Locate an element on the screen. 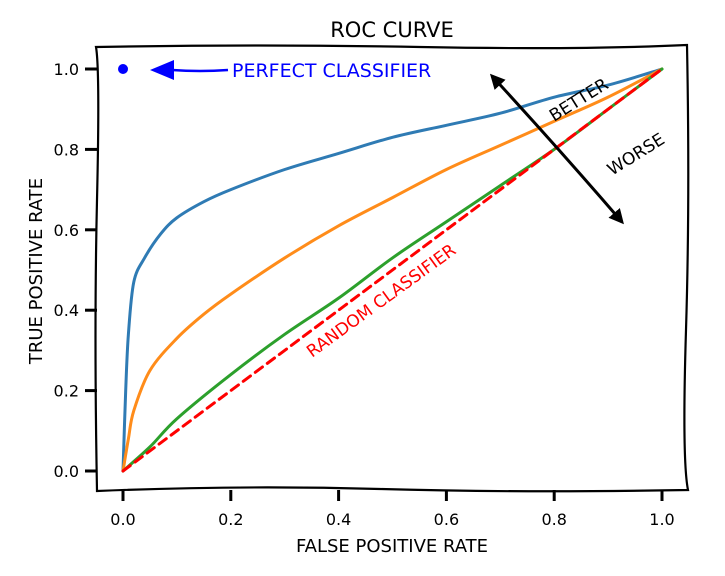 The height and width of the screenshot is (576, 725). x-tick-label: 1.0 is located at coordinates (661, 519).